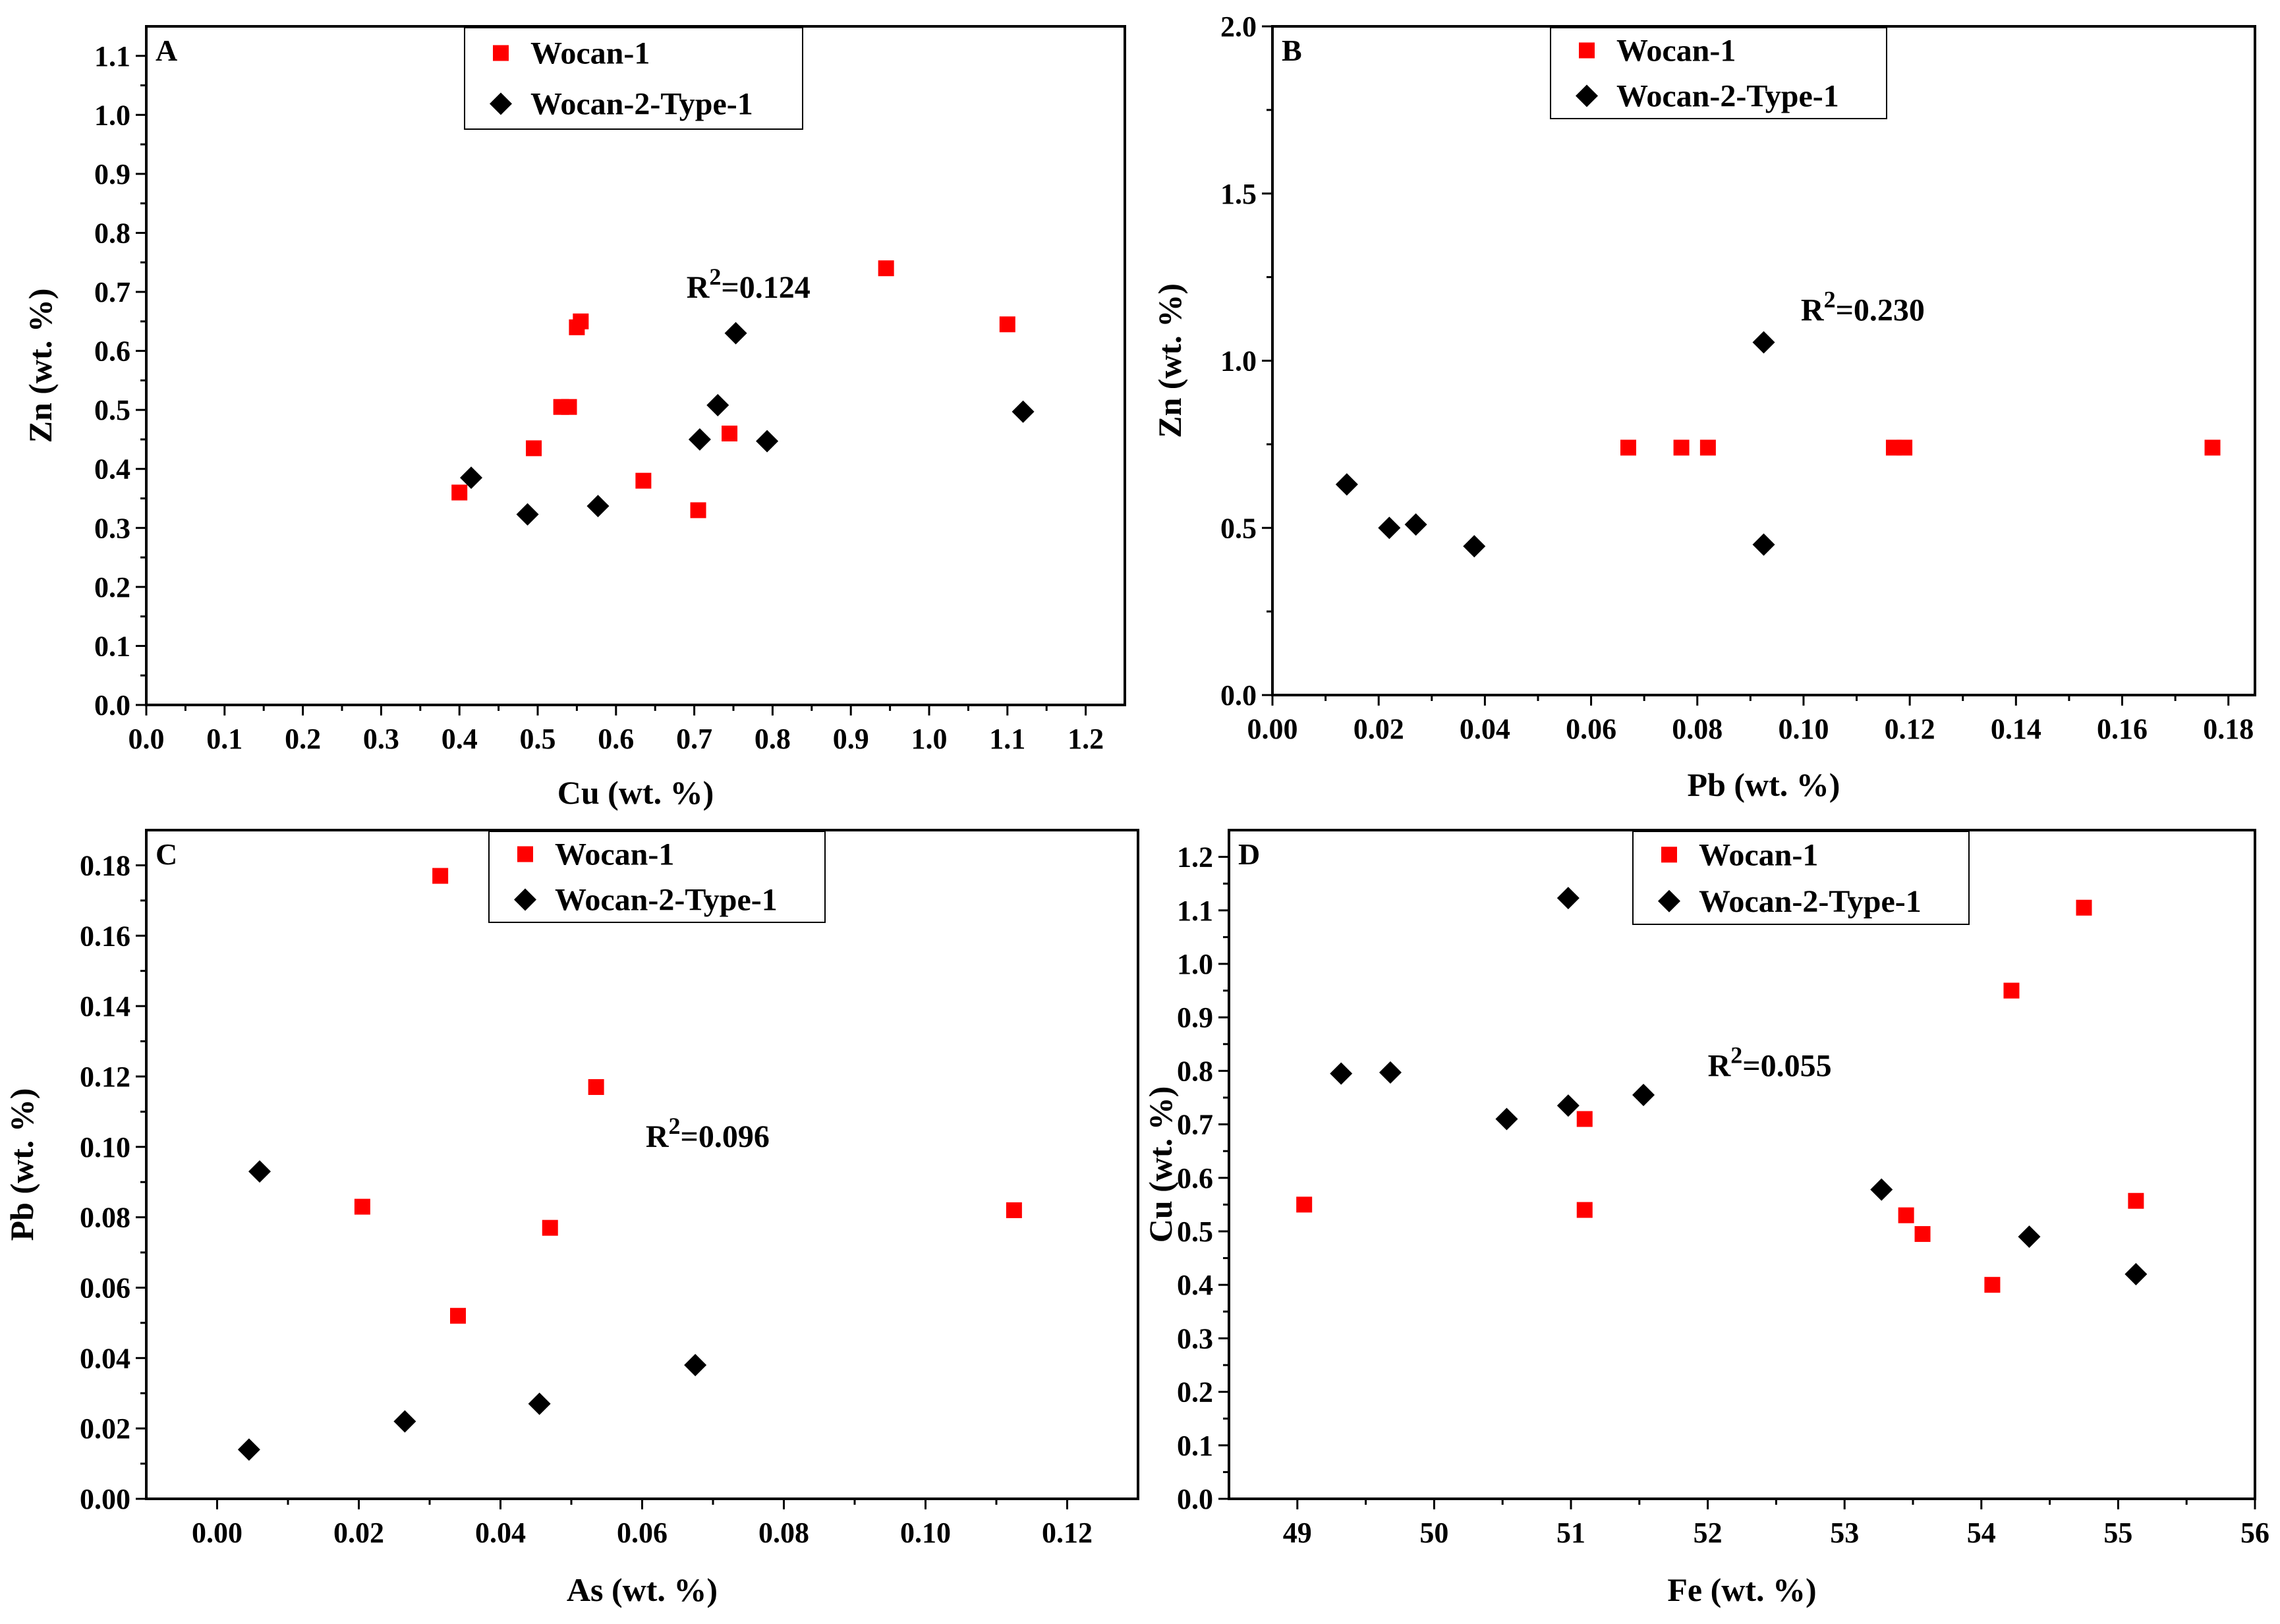  I want to click on x-tick-label: 0.04, so click(1485, 729).